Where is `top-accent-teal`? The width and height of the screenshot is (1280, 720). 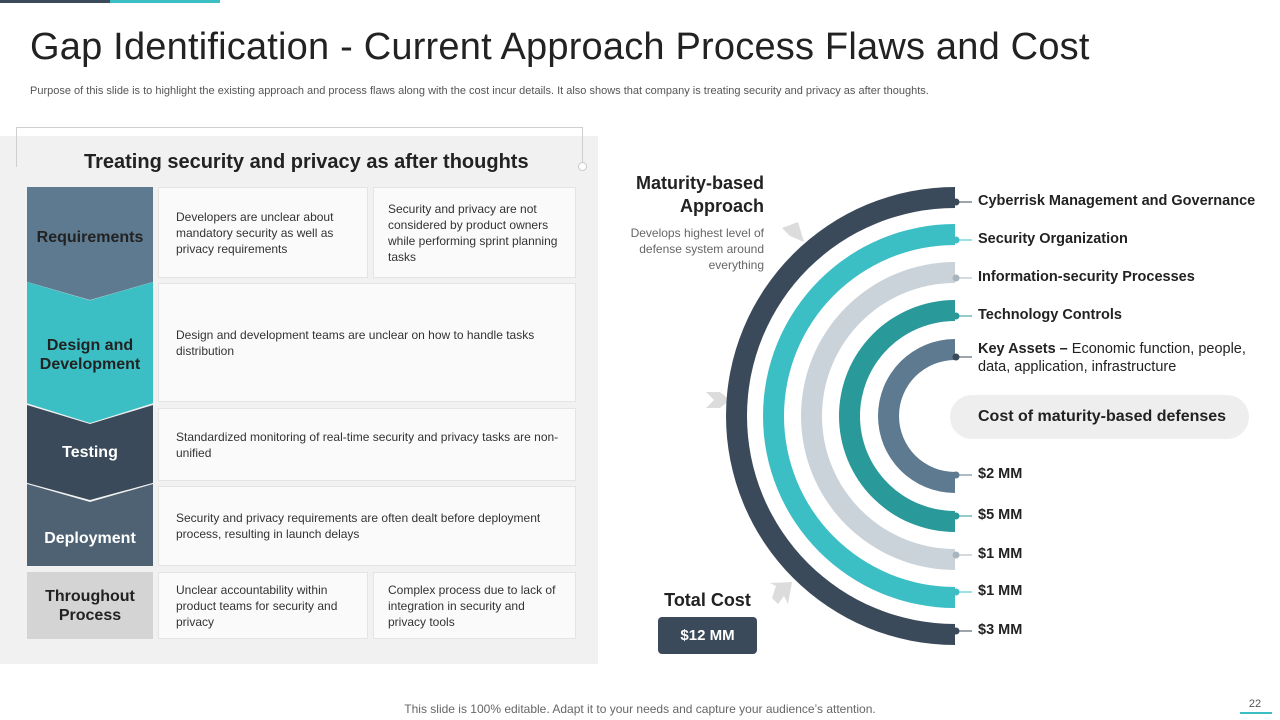 top-accent-teal is located at coordinates (165, 1).